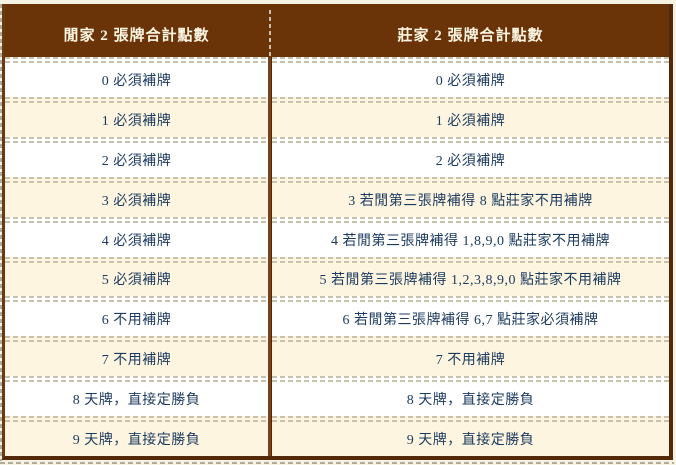 This screenshot has width=676, height=465. I want to click on table-cell-player-2: 2 必須補牌, so click(136, 159).